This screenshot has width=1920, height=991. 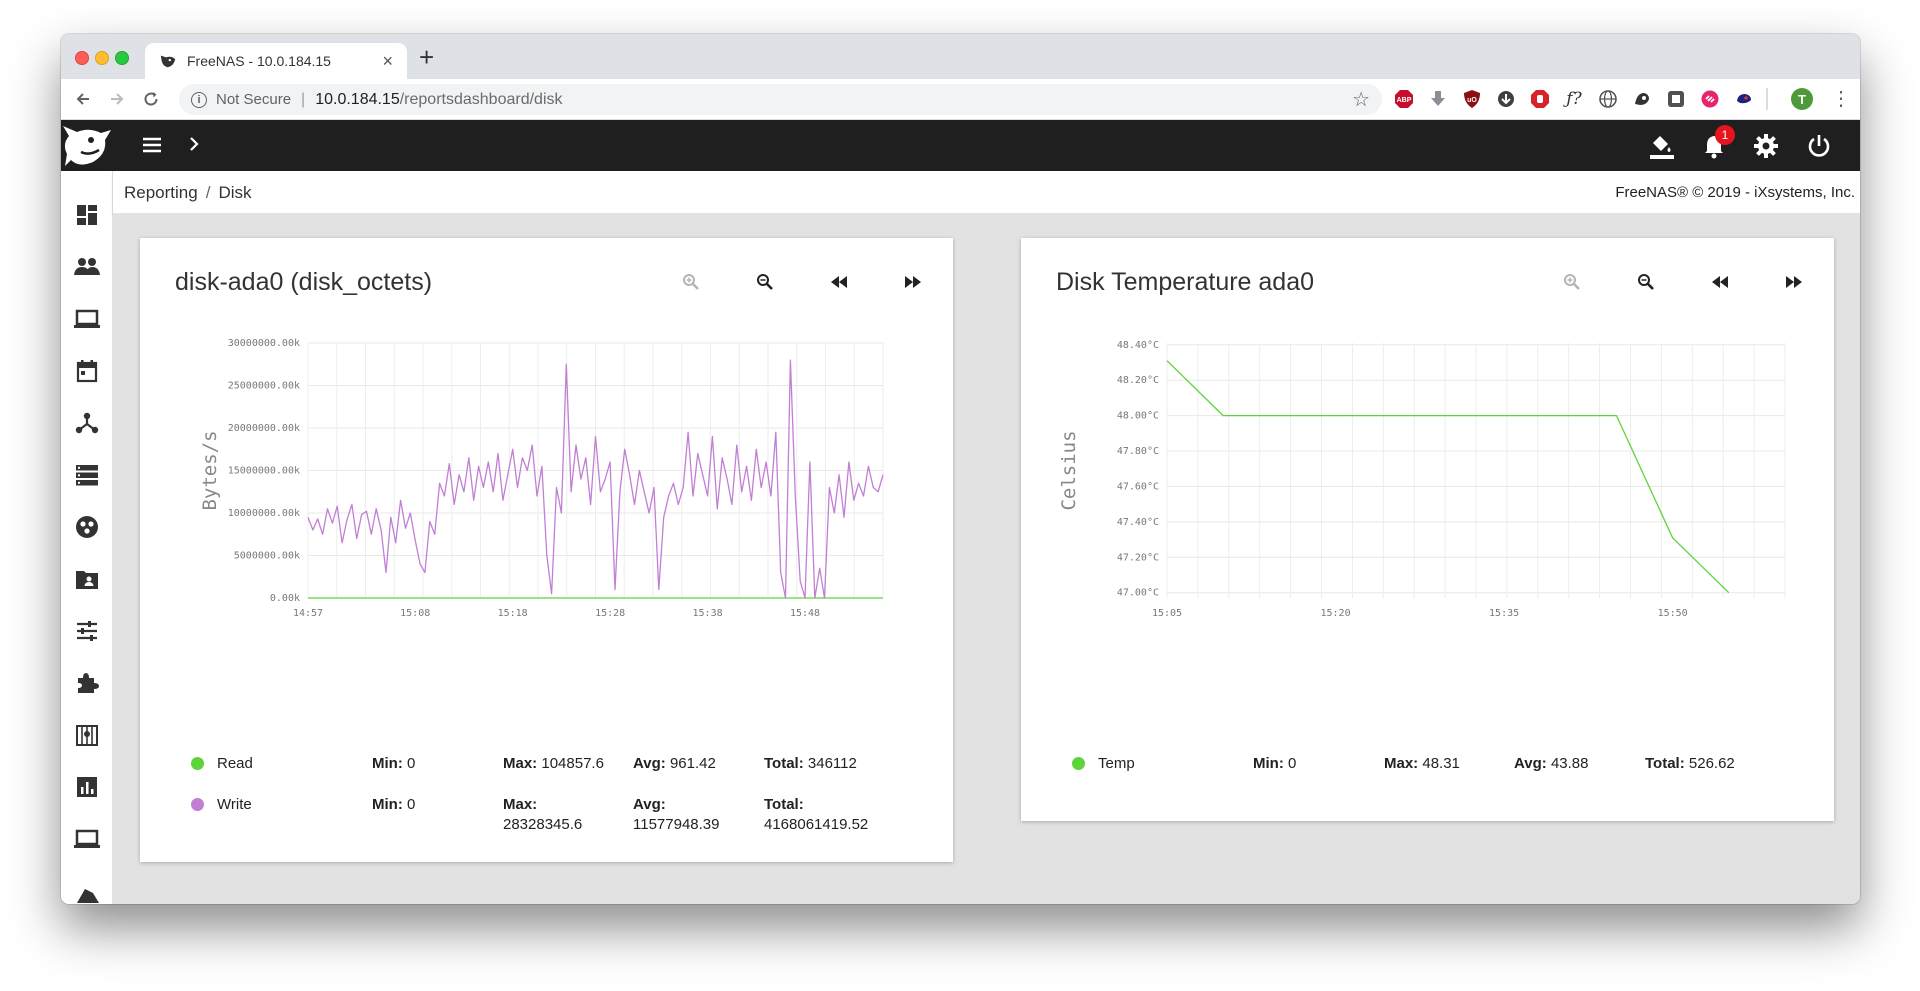 I want to click on min-label: Min:, so click(x=387, y=804).